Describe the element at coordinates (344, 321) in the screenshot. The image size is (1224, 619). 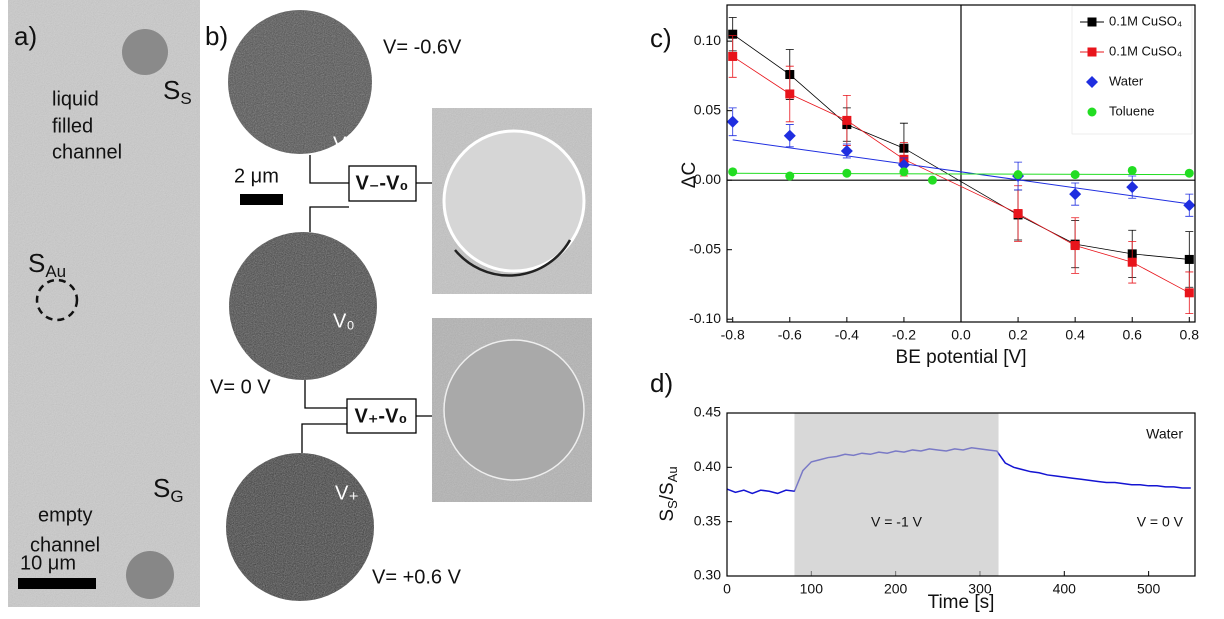
I see `label: V₀` at that location.